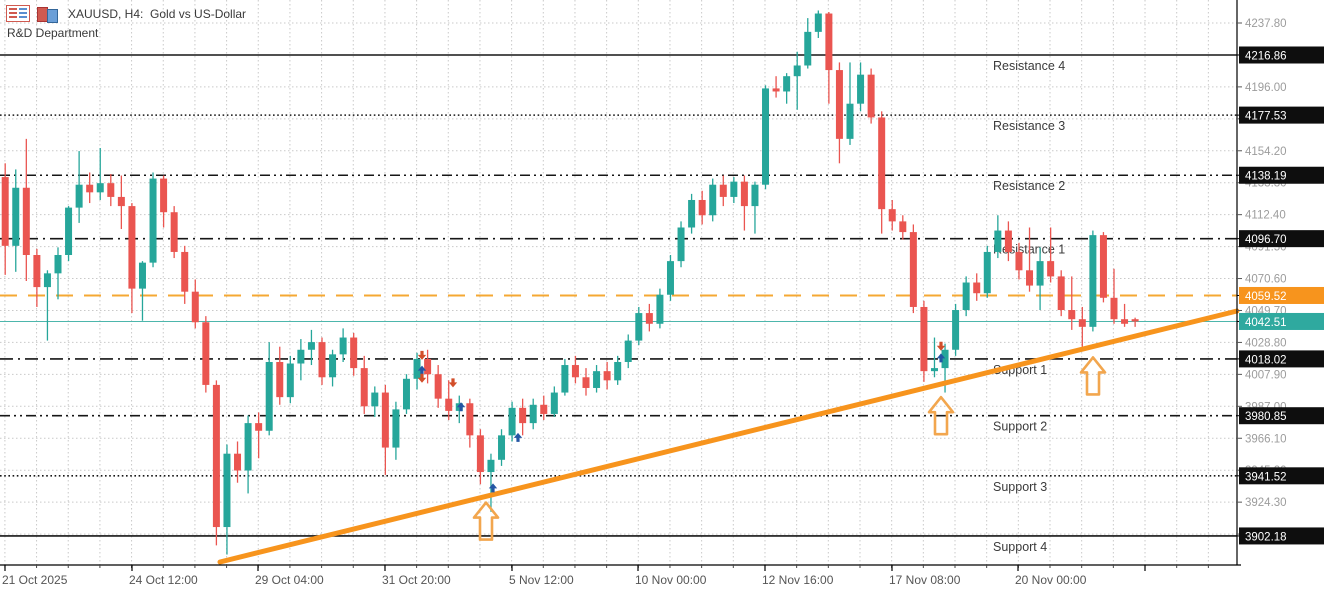  I want to click on sr-label-resistance-4: Resistance 4, so click(1029, 66).